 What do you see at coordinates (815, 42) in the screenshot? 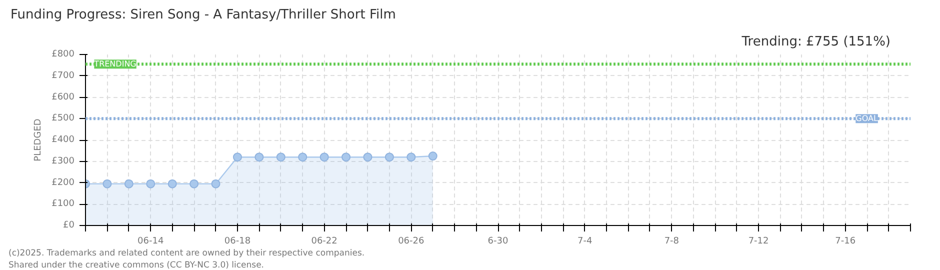
I see `chart-subtitle: Trending: £755 (151%)` at bounding box center [815, 42].